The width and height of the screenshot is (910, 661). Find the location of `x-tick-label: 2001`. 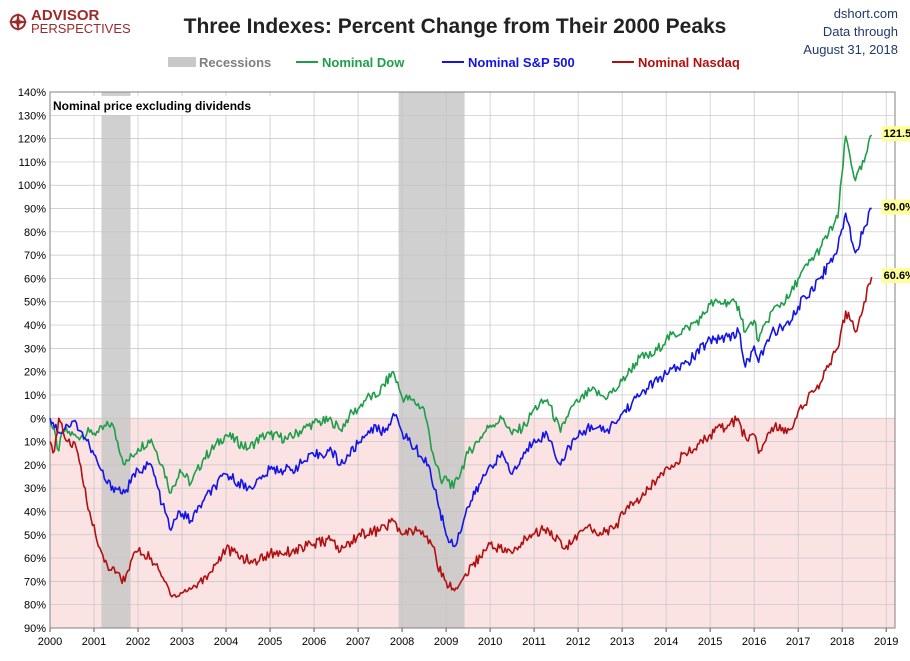

x-tick-label: 2001 is located at coordinates (94, 642).